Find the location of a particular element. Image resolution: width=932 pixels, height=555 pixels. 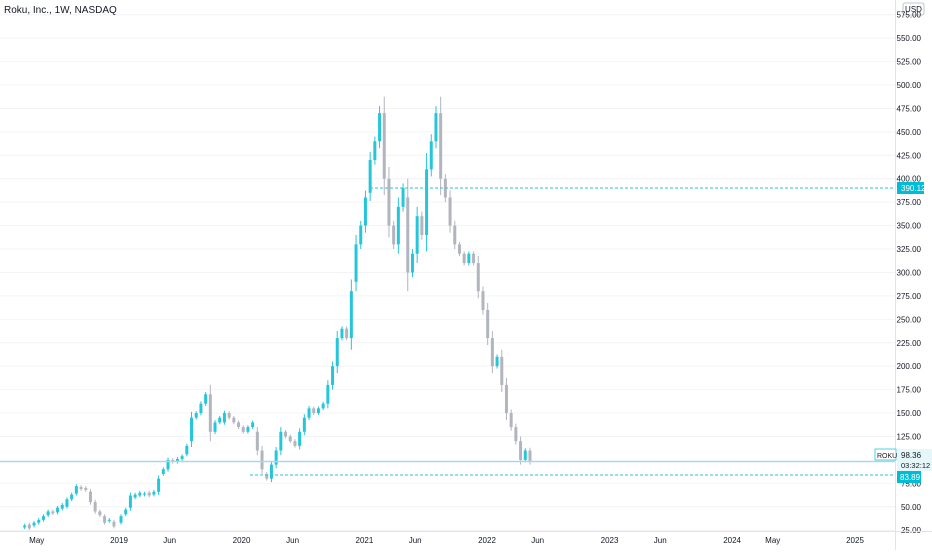

level-high-label: 390.12 is located at coordinates (913, 188).